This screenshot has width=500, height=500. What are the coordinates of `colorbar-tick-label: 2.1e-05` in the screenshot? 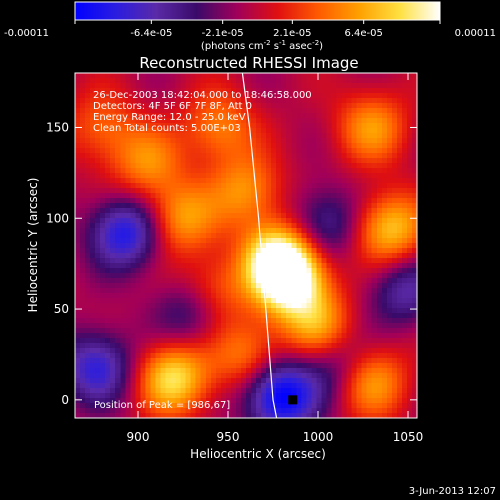 It's located at (292, 33).